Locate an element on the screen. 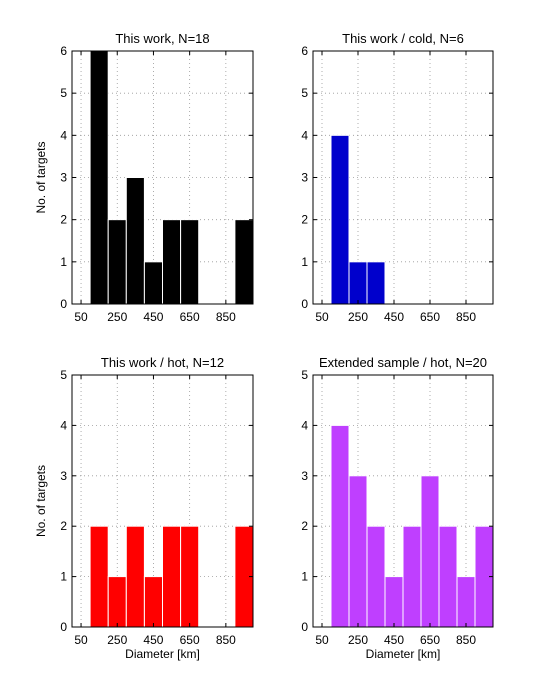  panel-title: Extended sample / hot, N=20 is located at coordinates (403, 362).